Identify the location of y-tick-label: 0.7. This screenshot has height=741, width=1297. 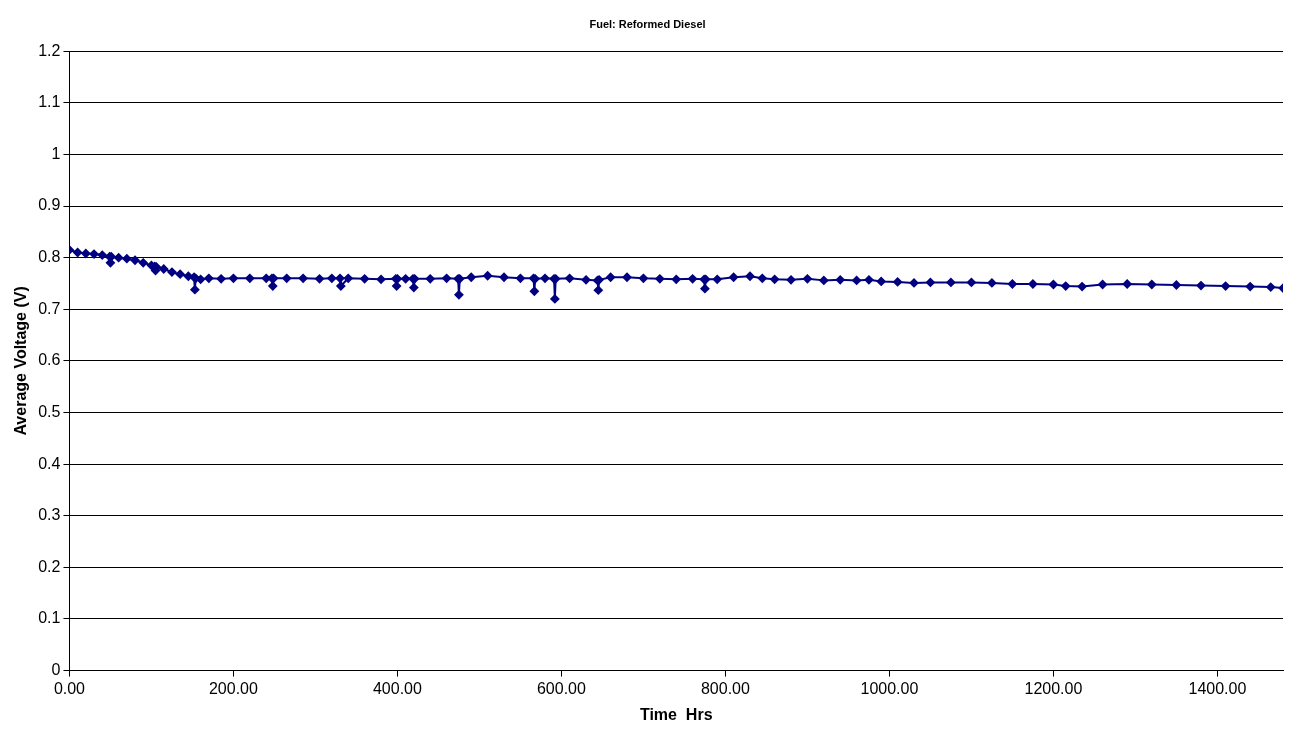
(49, 308).